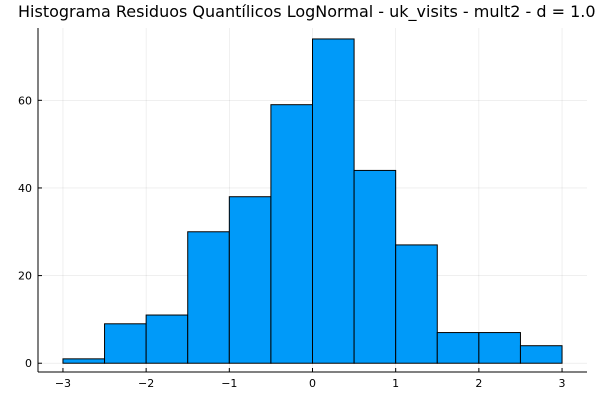  Describe the element at coordinates (63, 383) in the screenshot. I see `x-tick-label: −3` at that location.